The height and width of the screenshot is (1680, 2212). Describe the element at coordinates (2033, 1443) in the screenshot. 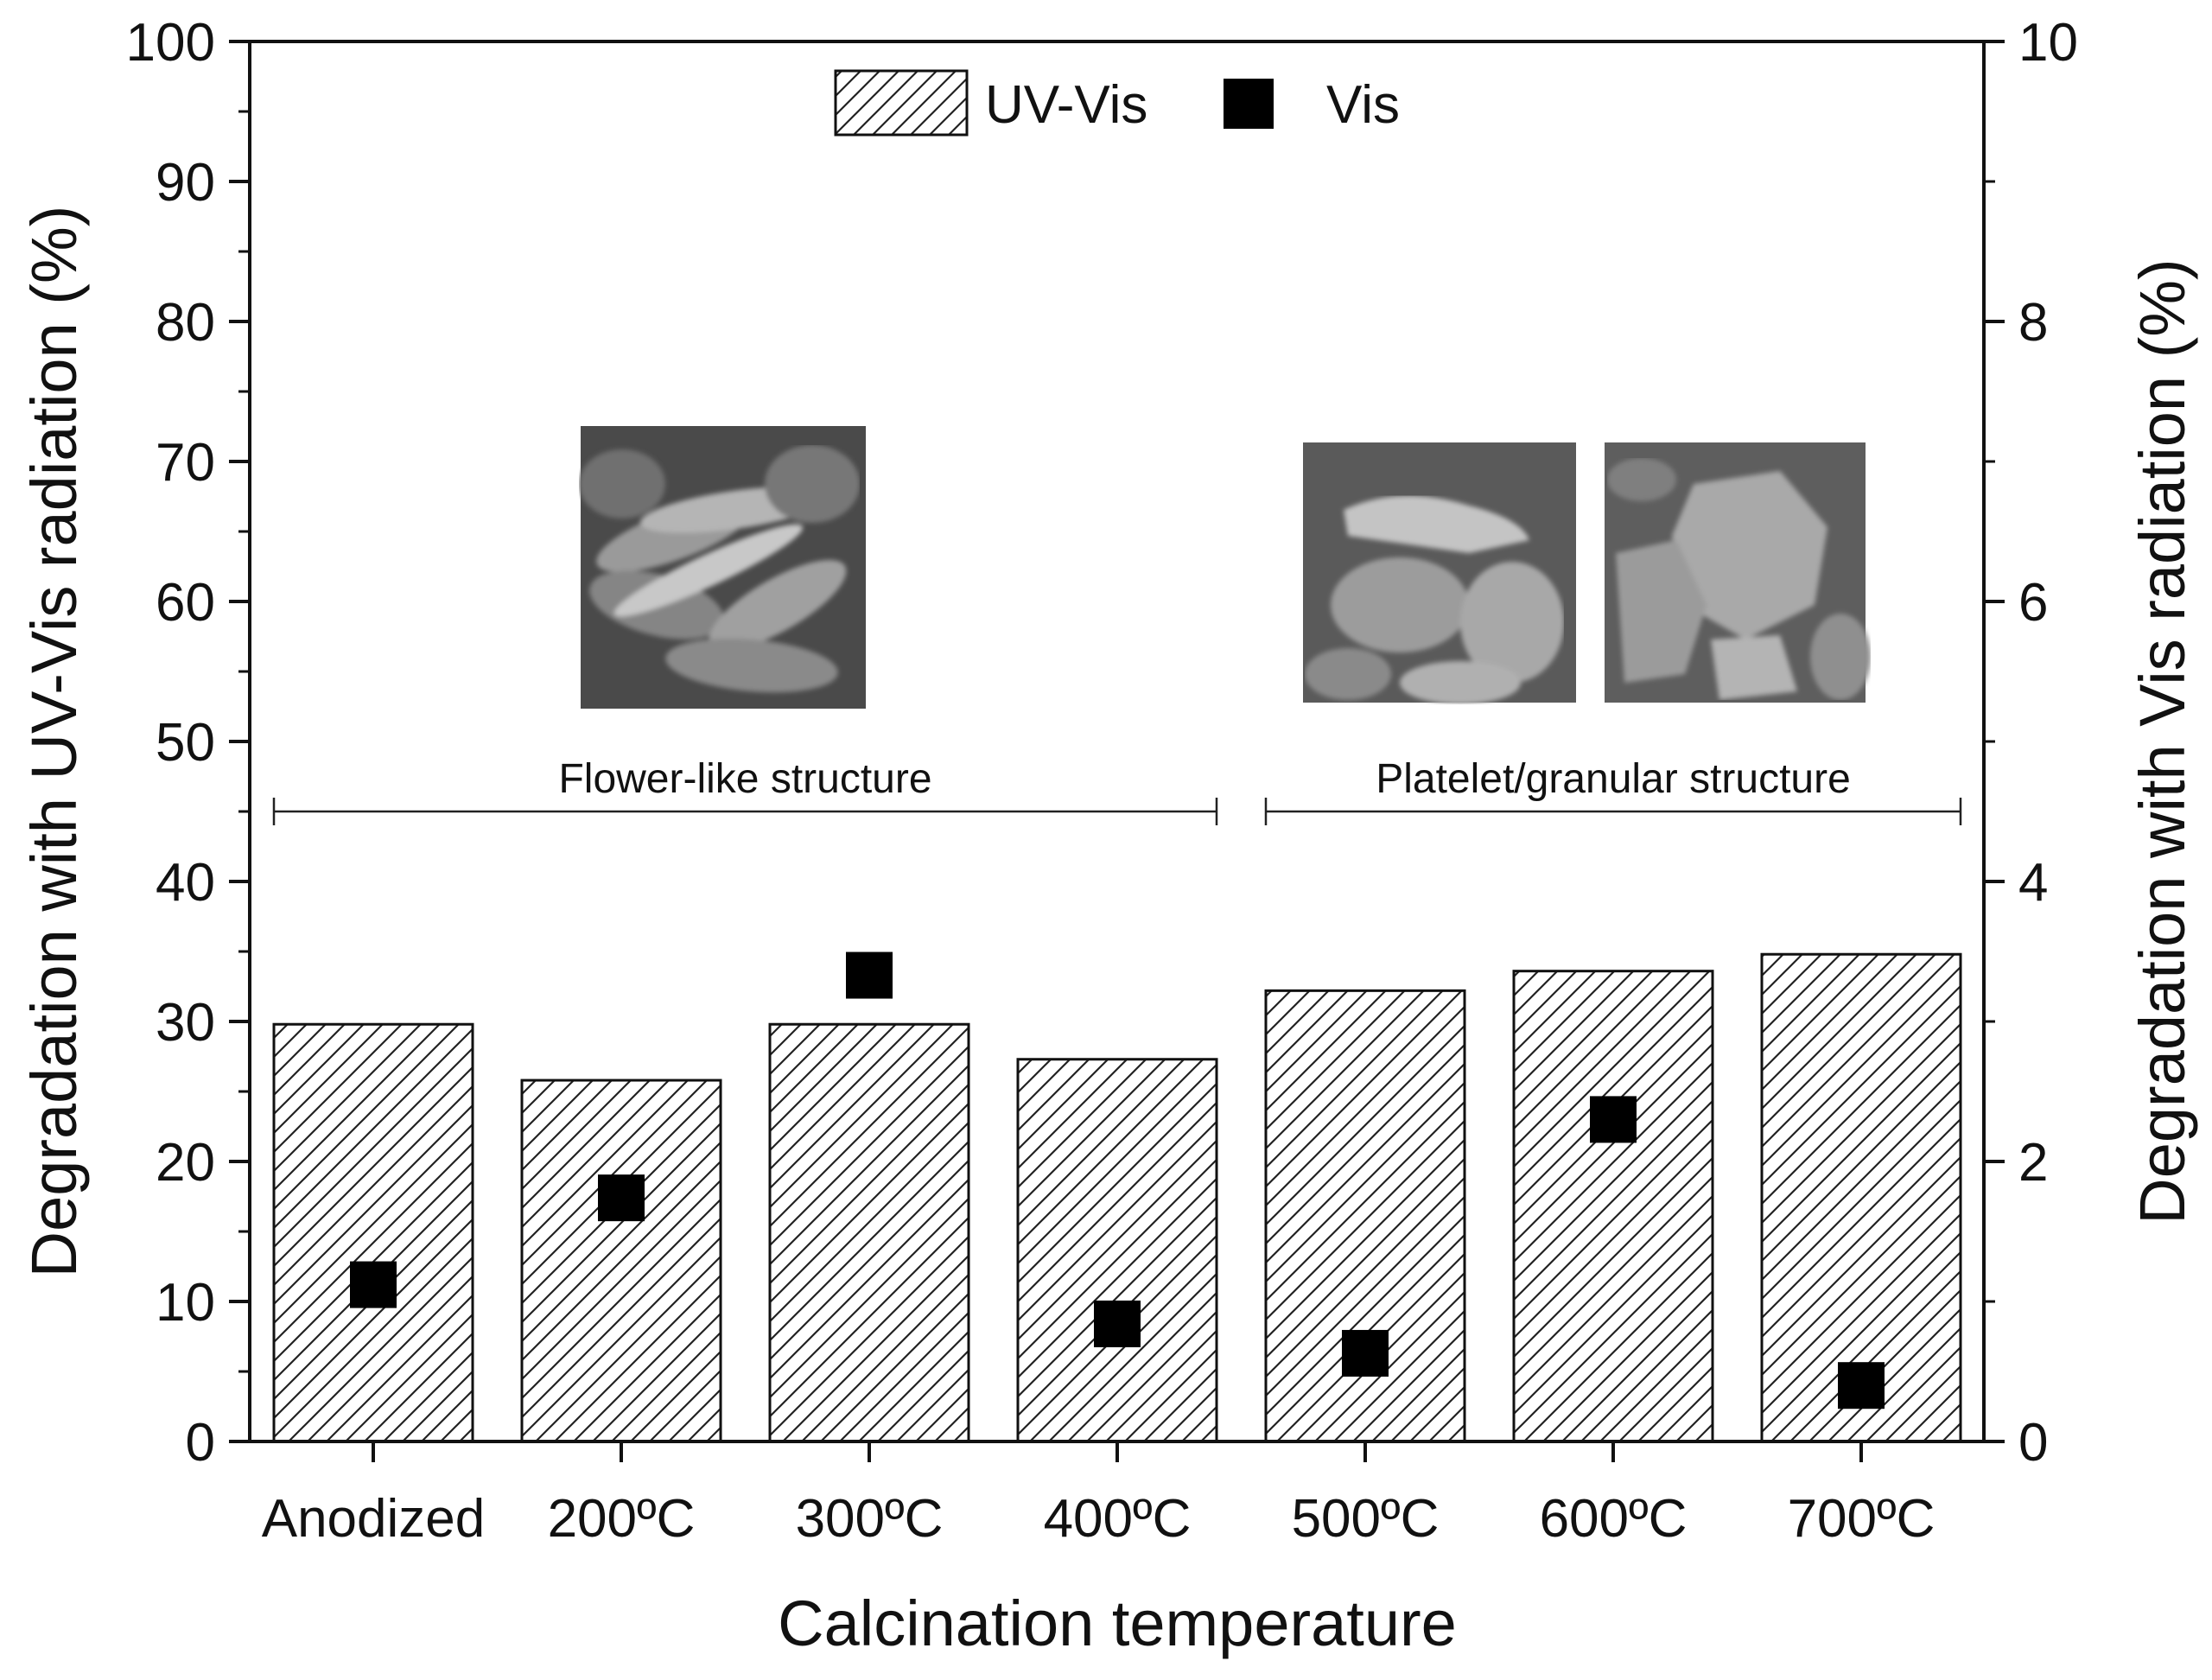

I see `y2-tick-label: 0` at that location.